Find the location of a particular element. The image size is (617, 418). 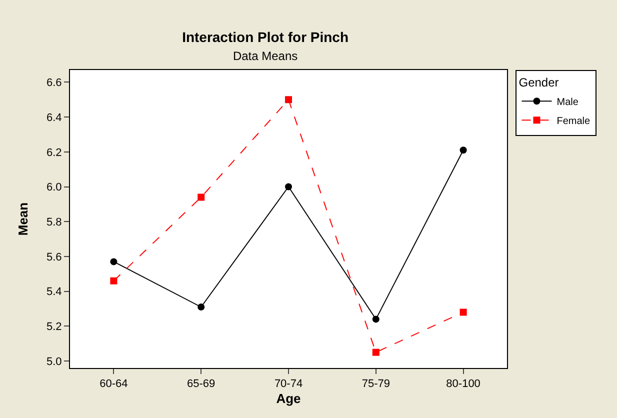

y-tick-label: 5.0 is located at coordinates (54, 362).